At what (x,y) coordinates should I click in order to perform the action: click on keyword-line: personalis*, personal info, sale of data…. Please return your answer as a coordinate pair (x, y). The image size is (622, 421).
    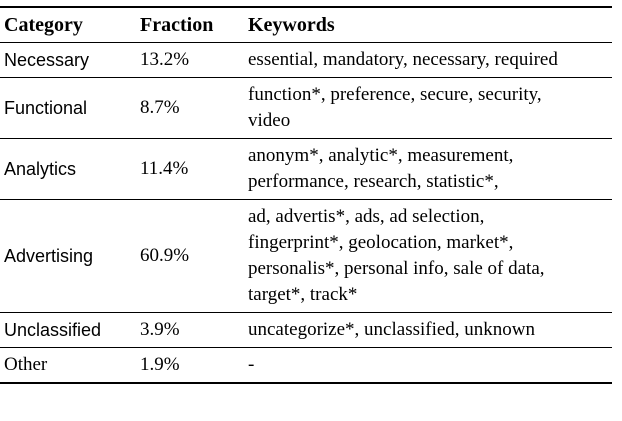
    Looking at the image, I should click on (396, 268).